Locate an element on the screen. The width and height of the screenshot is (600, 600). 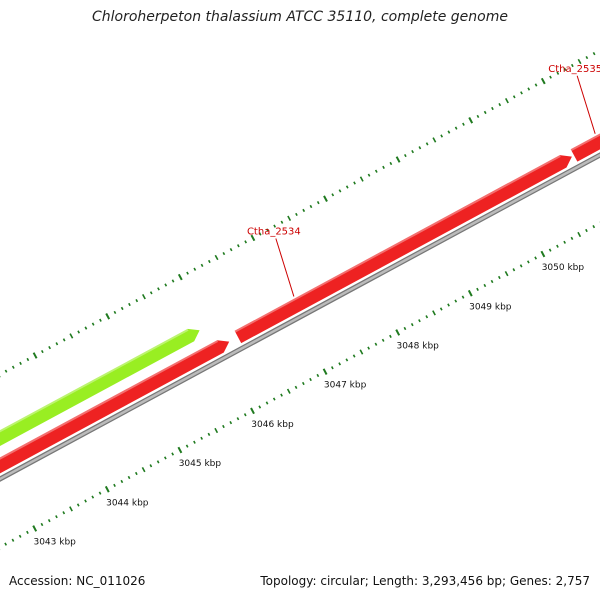
gene-green is located at coordinates (100, 387).